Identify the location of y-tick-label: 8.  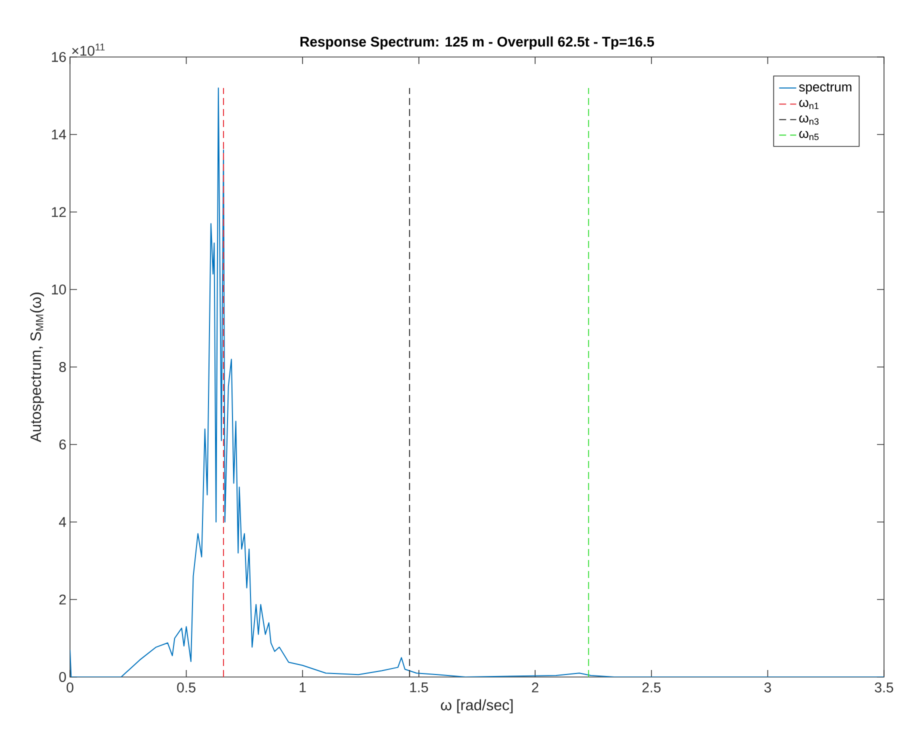
(62, 367).